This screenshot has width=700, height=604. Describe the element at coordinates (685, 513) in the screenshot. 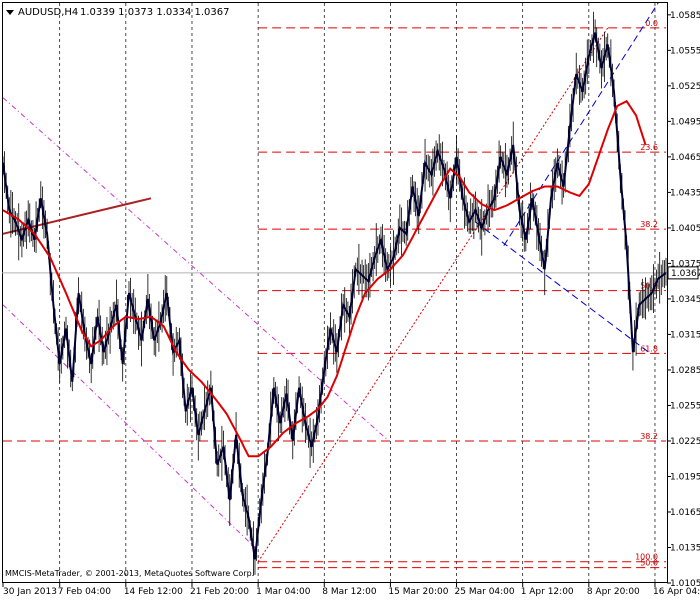

I see `y-tick-label: 1.0165` at that location.